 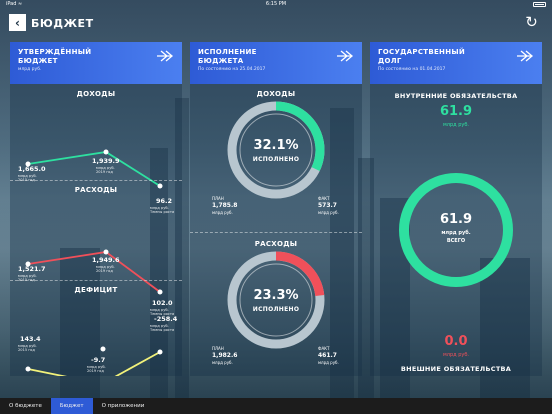 I want to click on tab-about-budget: О бюджете, so click(x=25, y=406).